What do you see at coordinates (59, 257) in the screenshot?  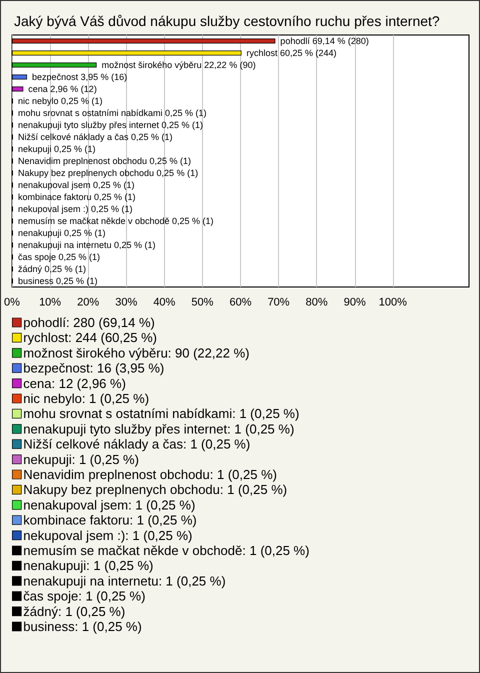 I see `data-label: čas spoje 0,25 % (1)` at bounding box center [59, 257].